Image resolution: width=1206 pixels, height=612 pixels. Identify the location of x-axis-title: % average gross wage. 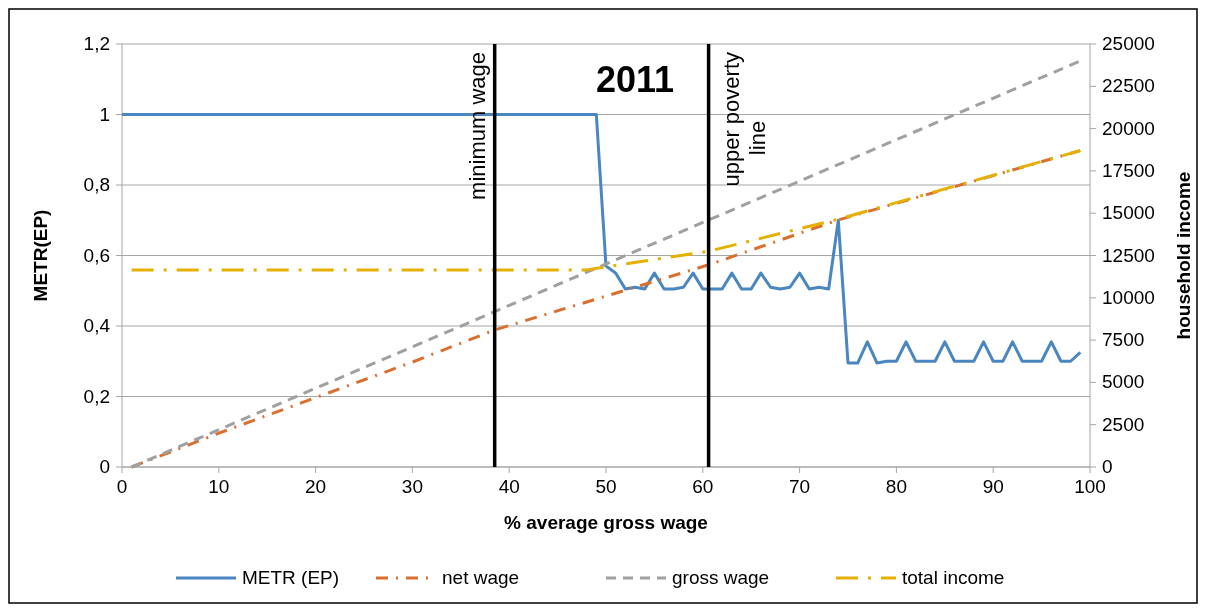
(606, 522).